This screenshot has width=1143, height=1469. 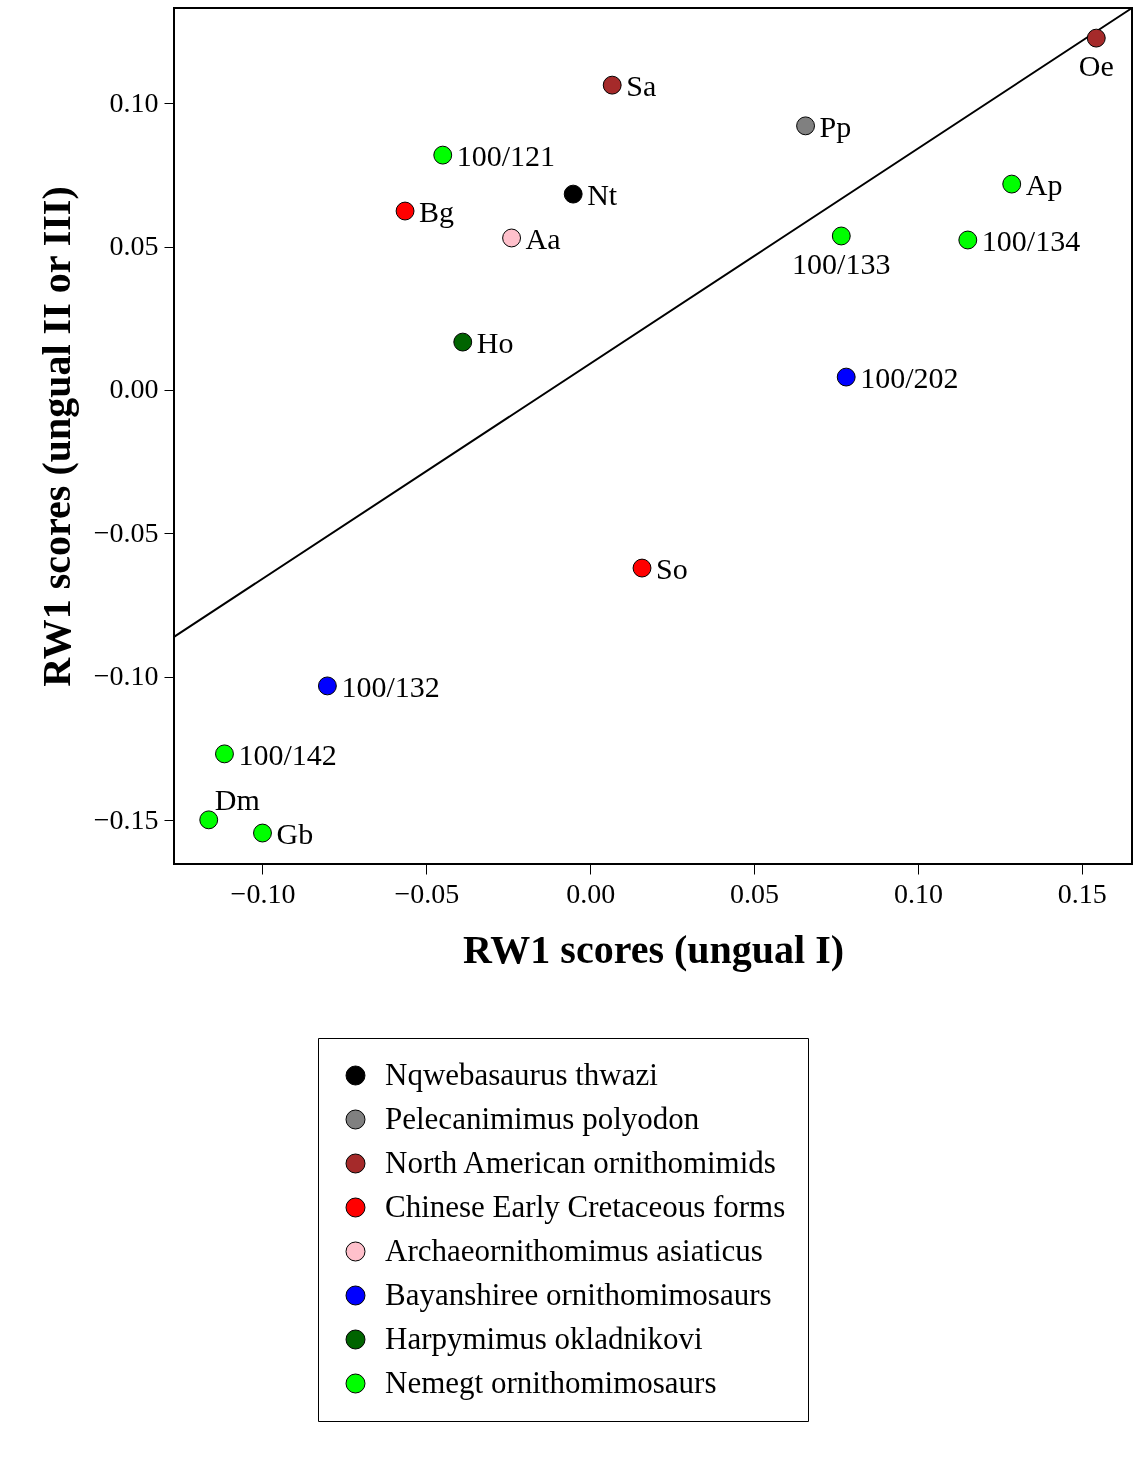 I want to click on x-tick-label: 0.15, so click(x=1082, y=893).